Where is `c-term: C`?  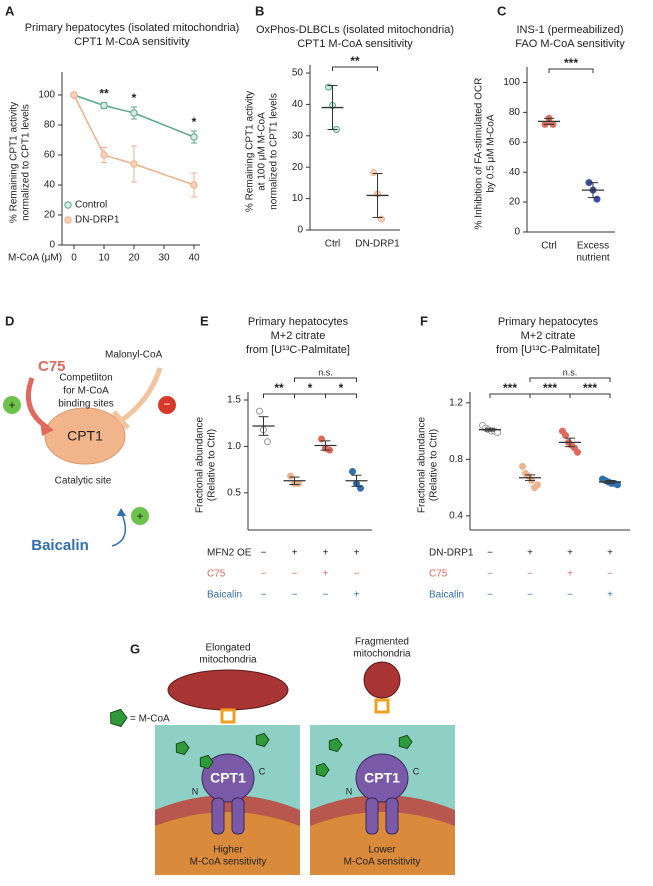
c-term: C is located at coordinates (416, 771).